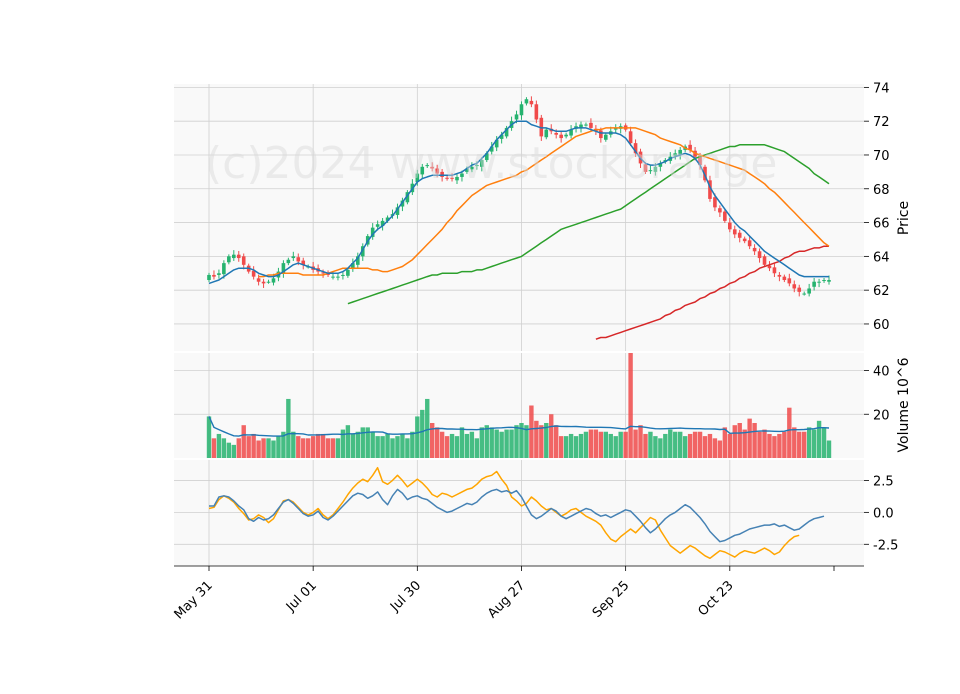 This screenshot has width=960, height=694. Describe the element at coordinates (881, 325) in the screenshot. I see `price-tick-label: 60` at that location.